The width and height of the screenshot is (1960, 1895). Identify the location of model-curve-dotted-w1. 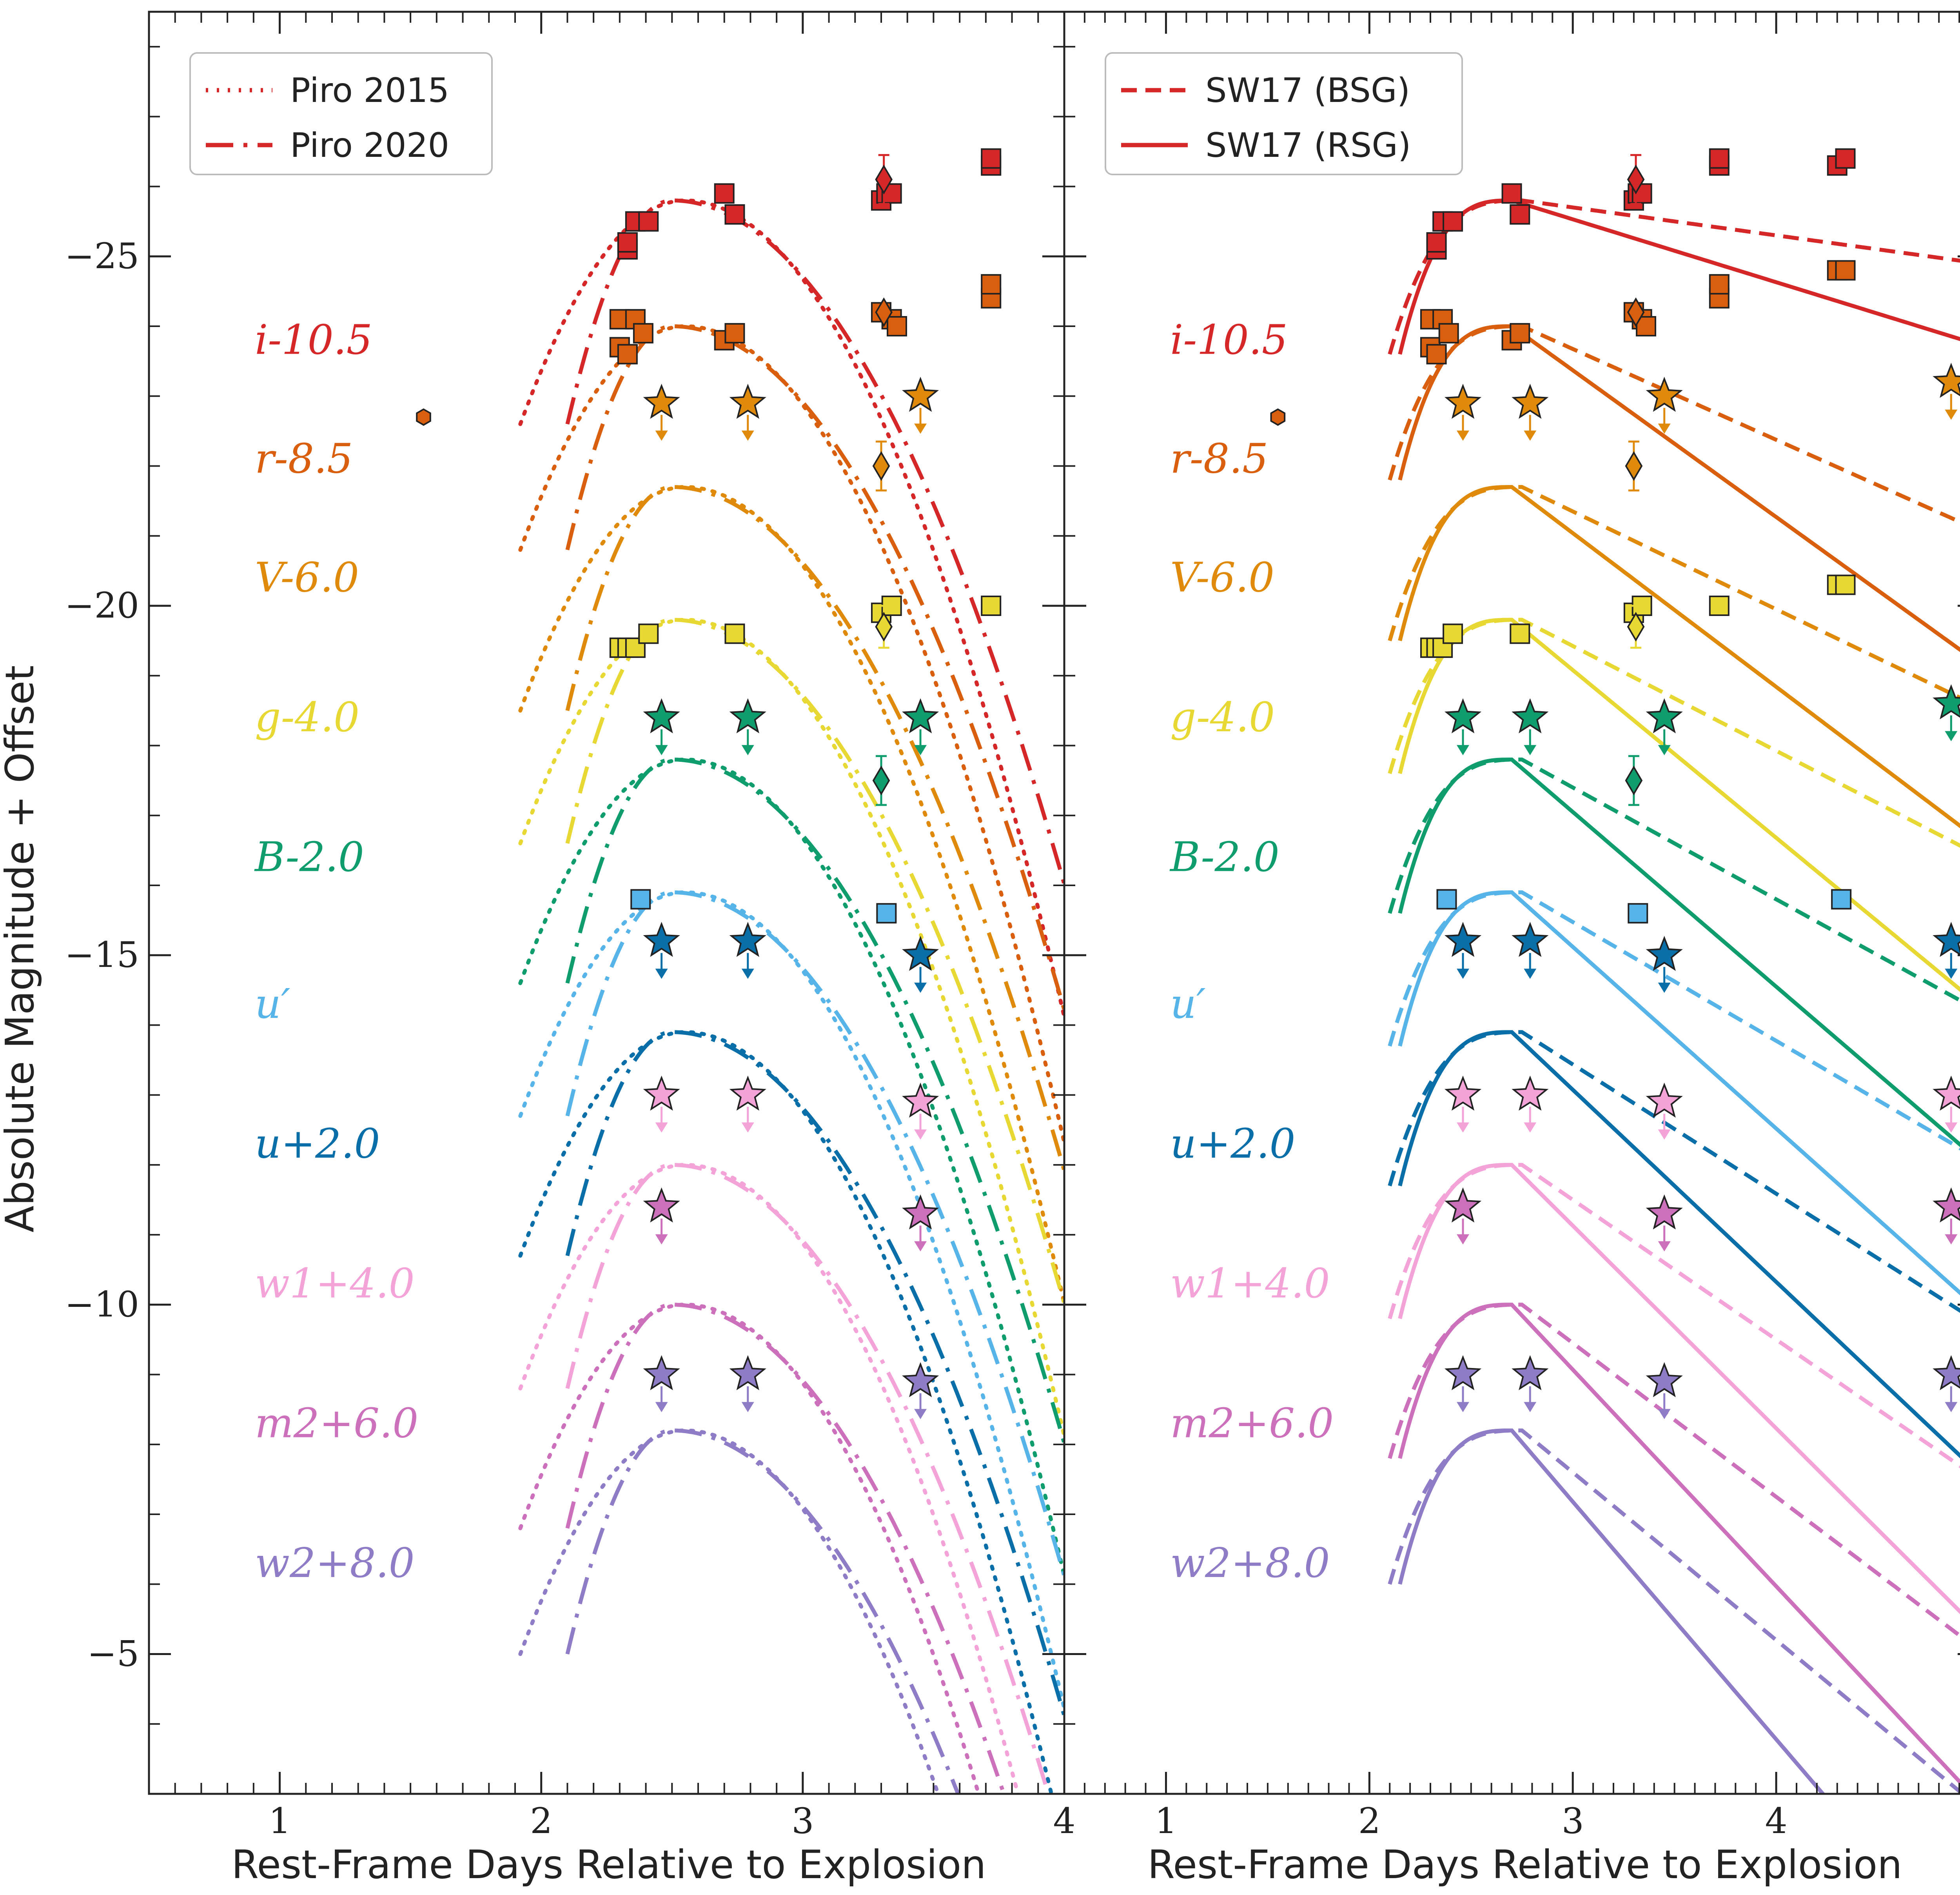
(769, 1479).